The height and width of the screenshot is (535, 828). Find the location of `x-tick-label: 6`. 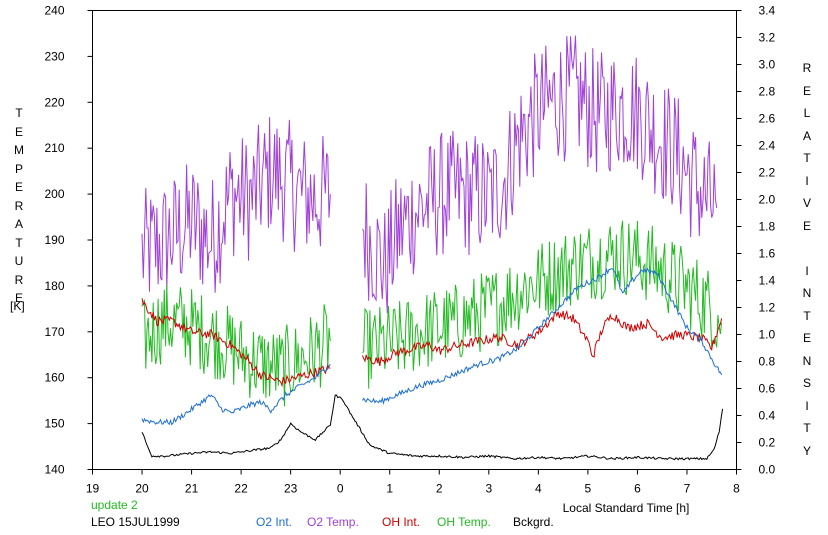

x-tick-label: 6 is located at coordinates (637, 489).